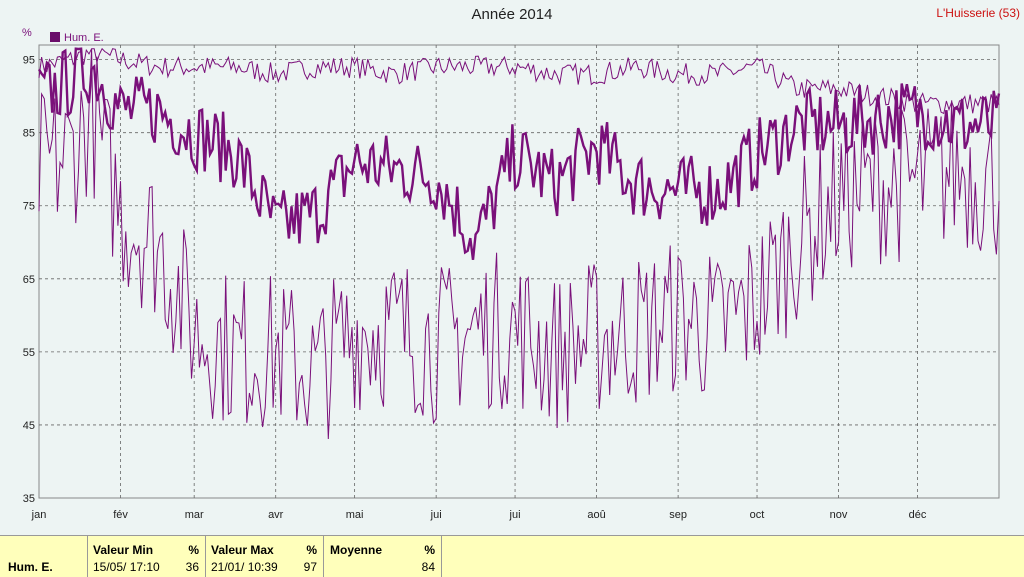 The width and height of the screenshot is (1024, 577). I want to click on row-label: Hum. E., so click(30, 567).